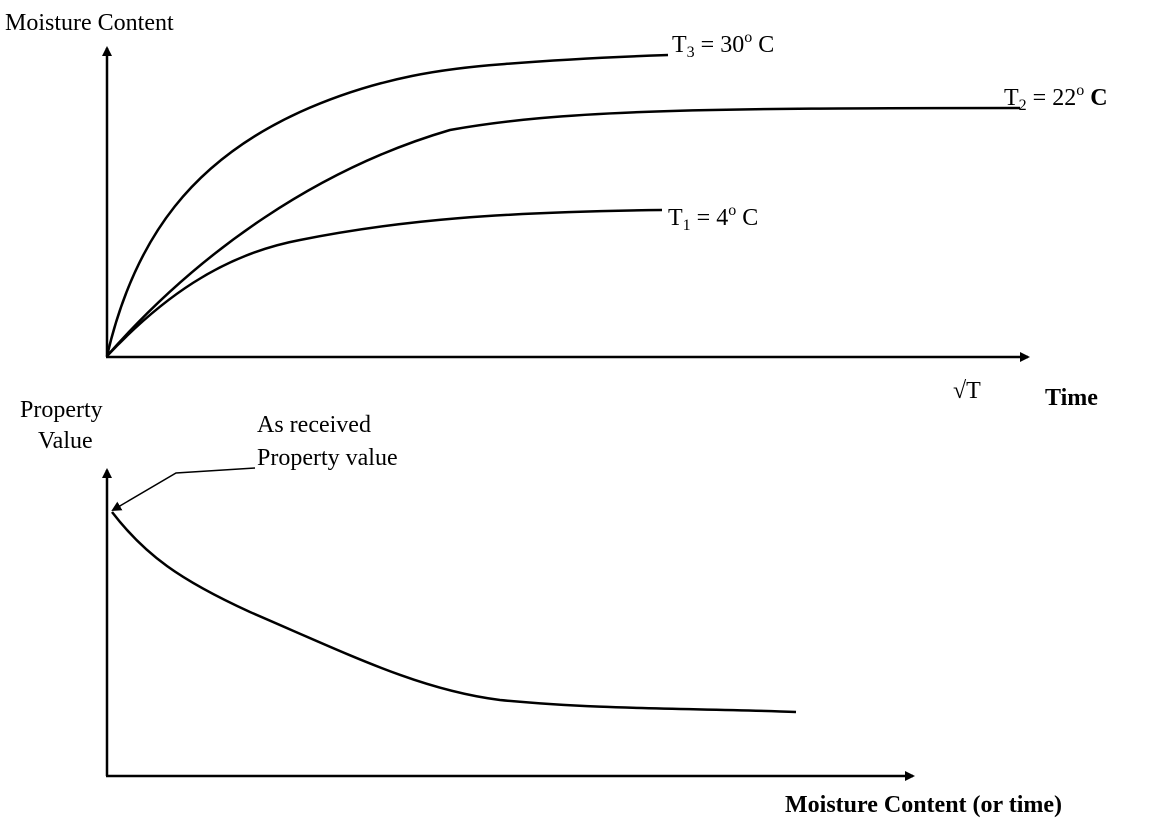 The width and height of the screenshot is (1159, 822). What do you see at coordinates (1052, 98) in the screenshot?
I see `label-part: = 22` at bounding box center [1052, 98].